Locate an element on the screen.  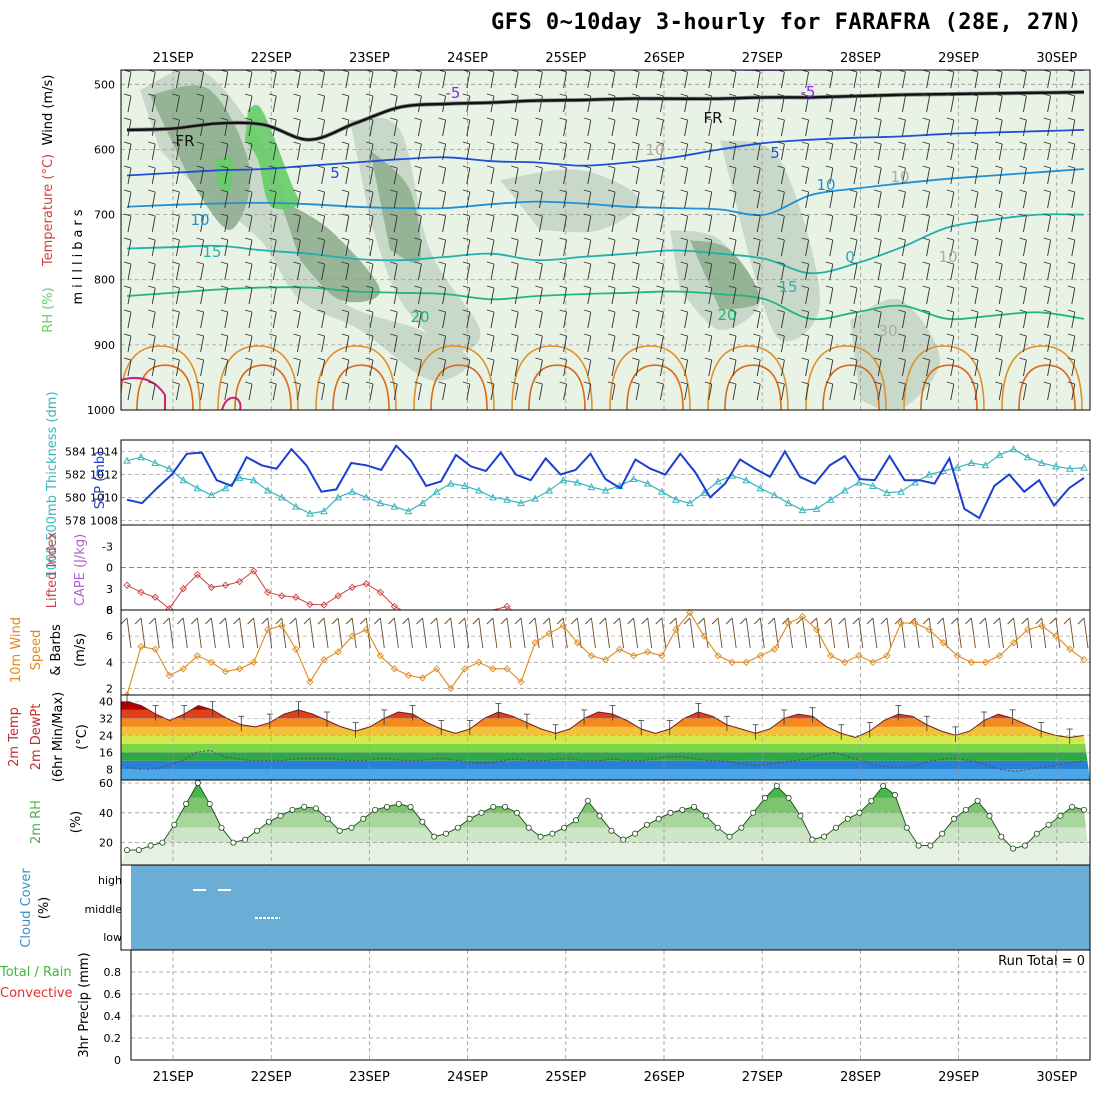
panel-frame is located at coordinates (605, 652).